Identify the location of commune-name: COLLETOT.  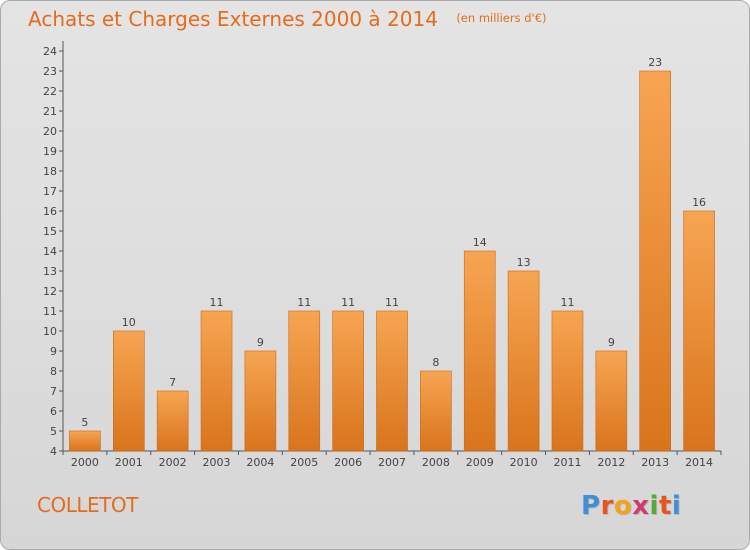
(87, 505).